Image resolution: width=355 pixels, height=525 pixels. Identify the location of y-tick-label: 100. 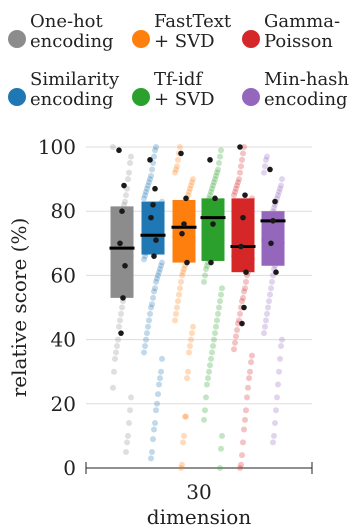
(57, 147).